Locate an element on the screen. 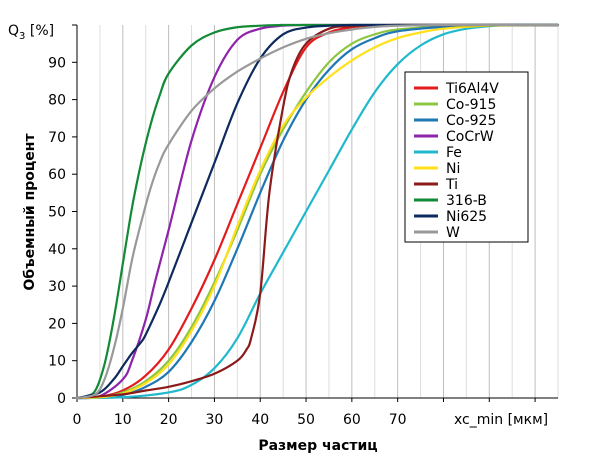 This screenshot has width=600, height=475. y-tick-label: 70 is located at coordinates (57, 138).